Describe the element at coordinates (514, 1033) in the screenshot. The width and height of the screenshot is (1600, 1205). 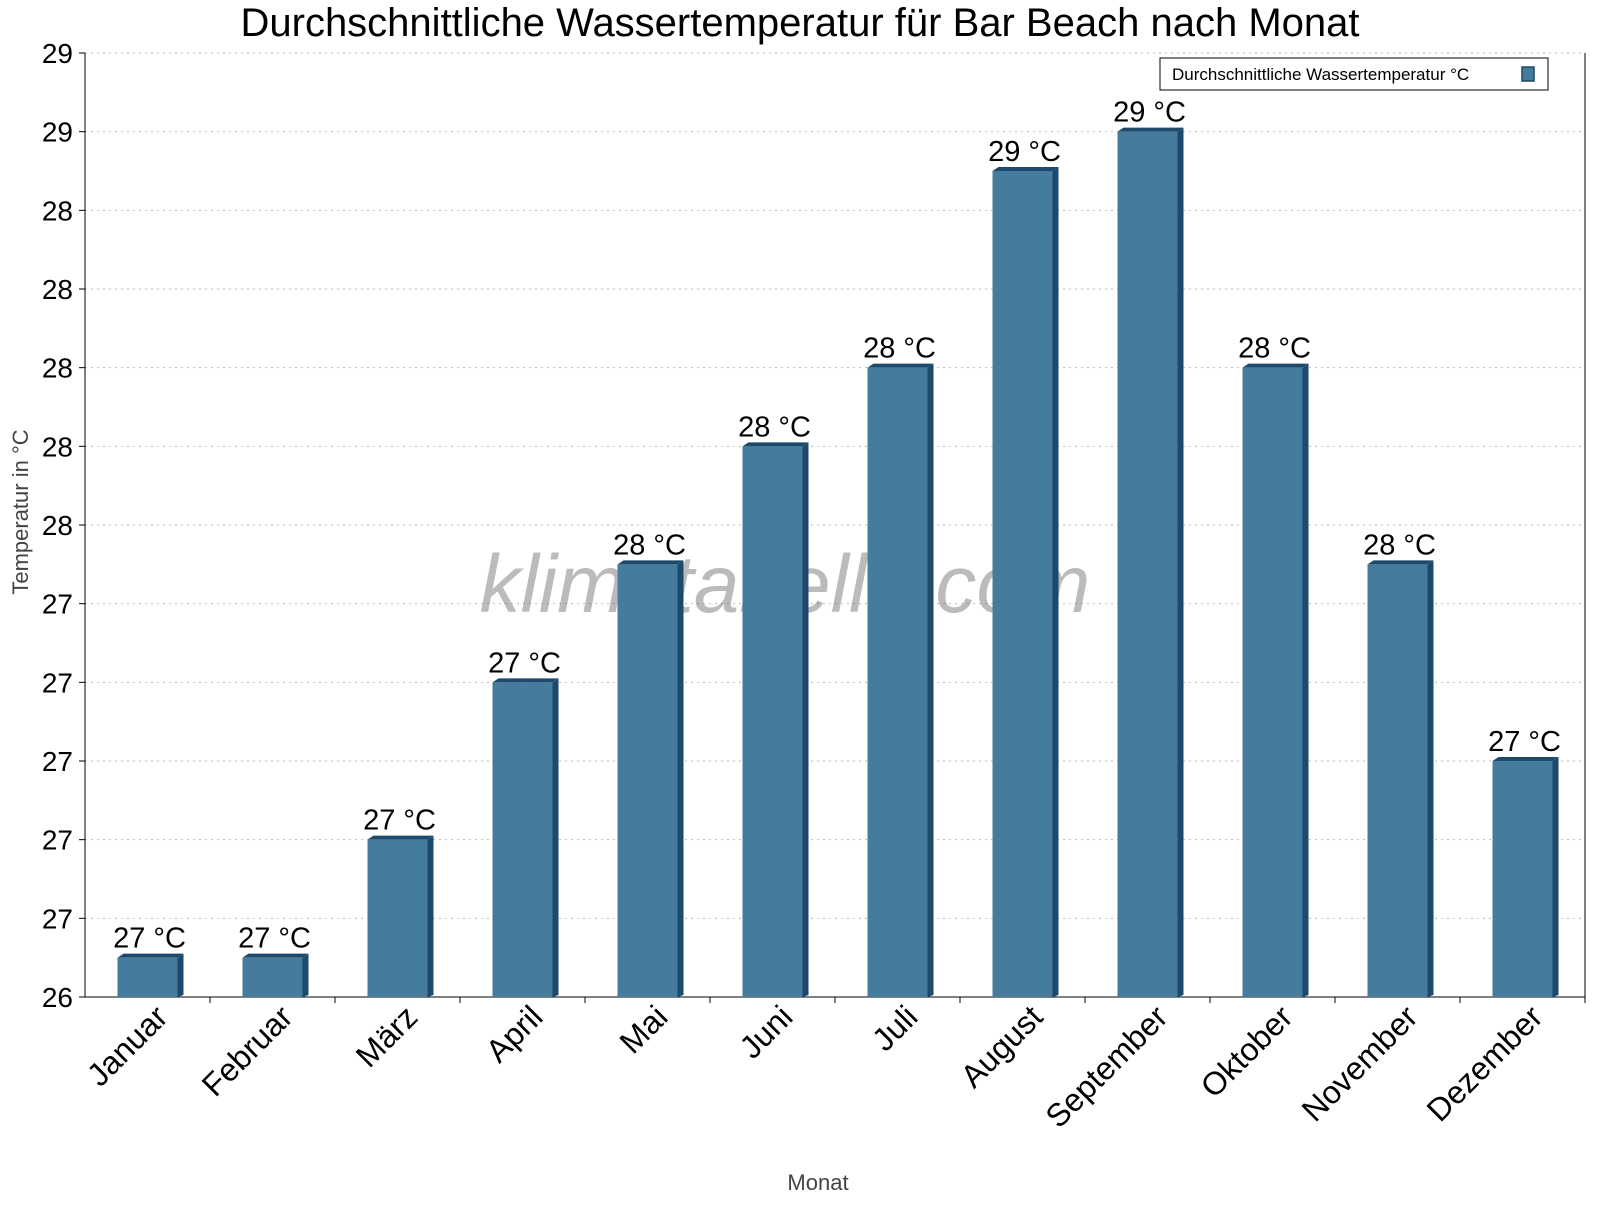
I see `x-tick-label: April` at that location.